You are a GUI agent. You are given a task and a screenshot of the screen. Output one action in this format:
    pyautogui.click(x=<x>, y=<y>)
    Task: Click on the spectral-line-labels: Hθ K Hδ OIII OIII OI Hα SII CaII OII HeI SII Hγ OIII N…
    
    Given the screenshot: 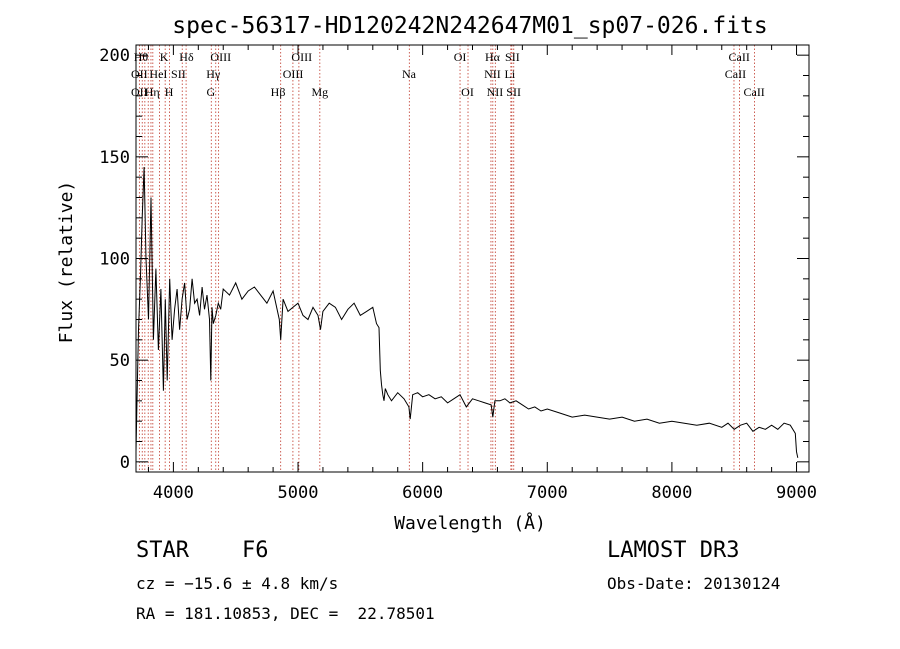 What is the action you would take?
    pyautogui.click(x=448, y=74)
    